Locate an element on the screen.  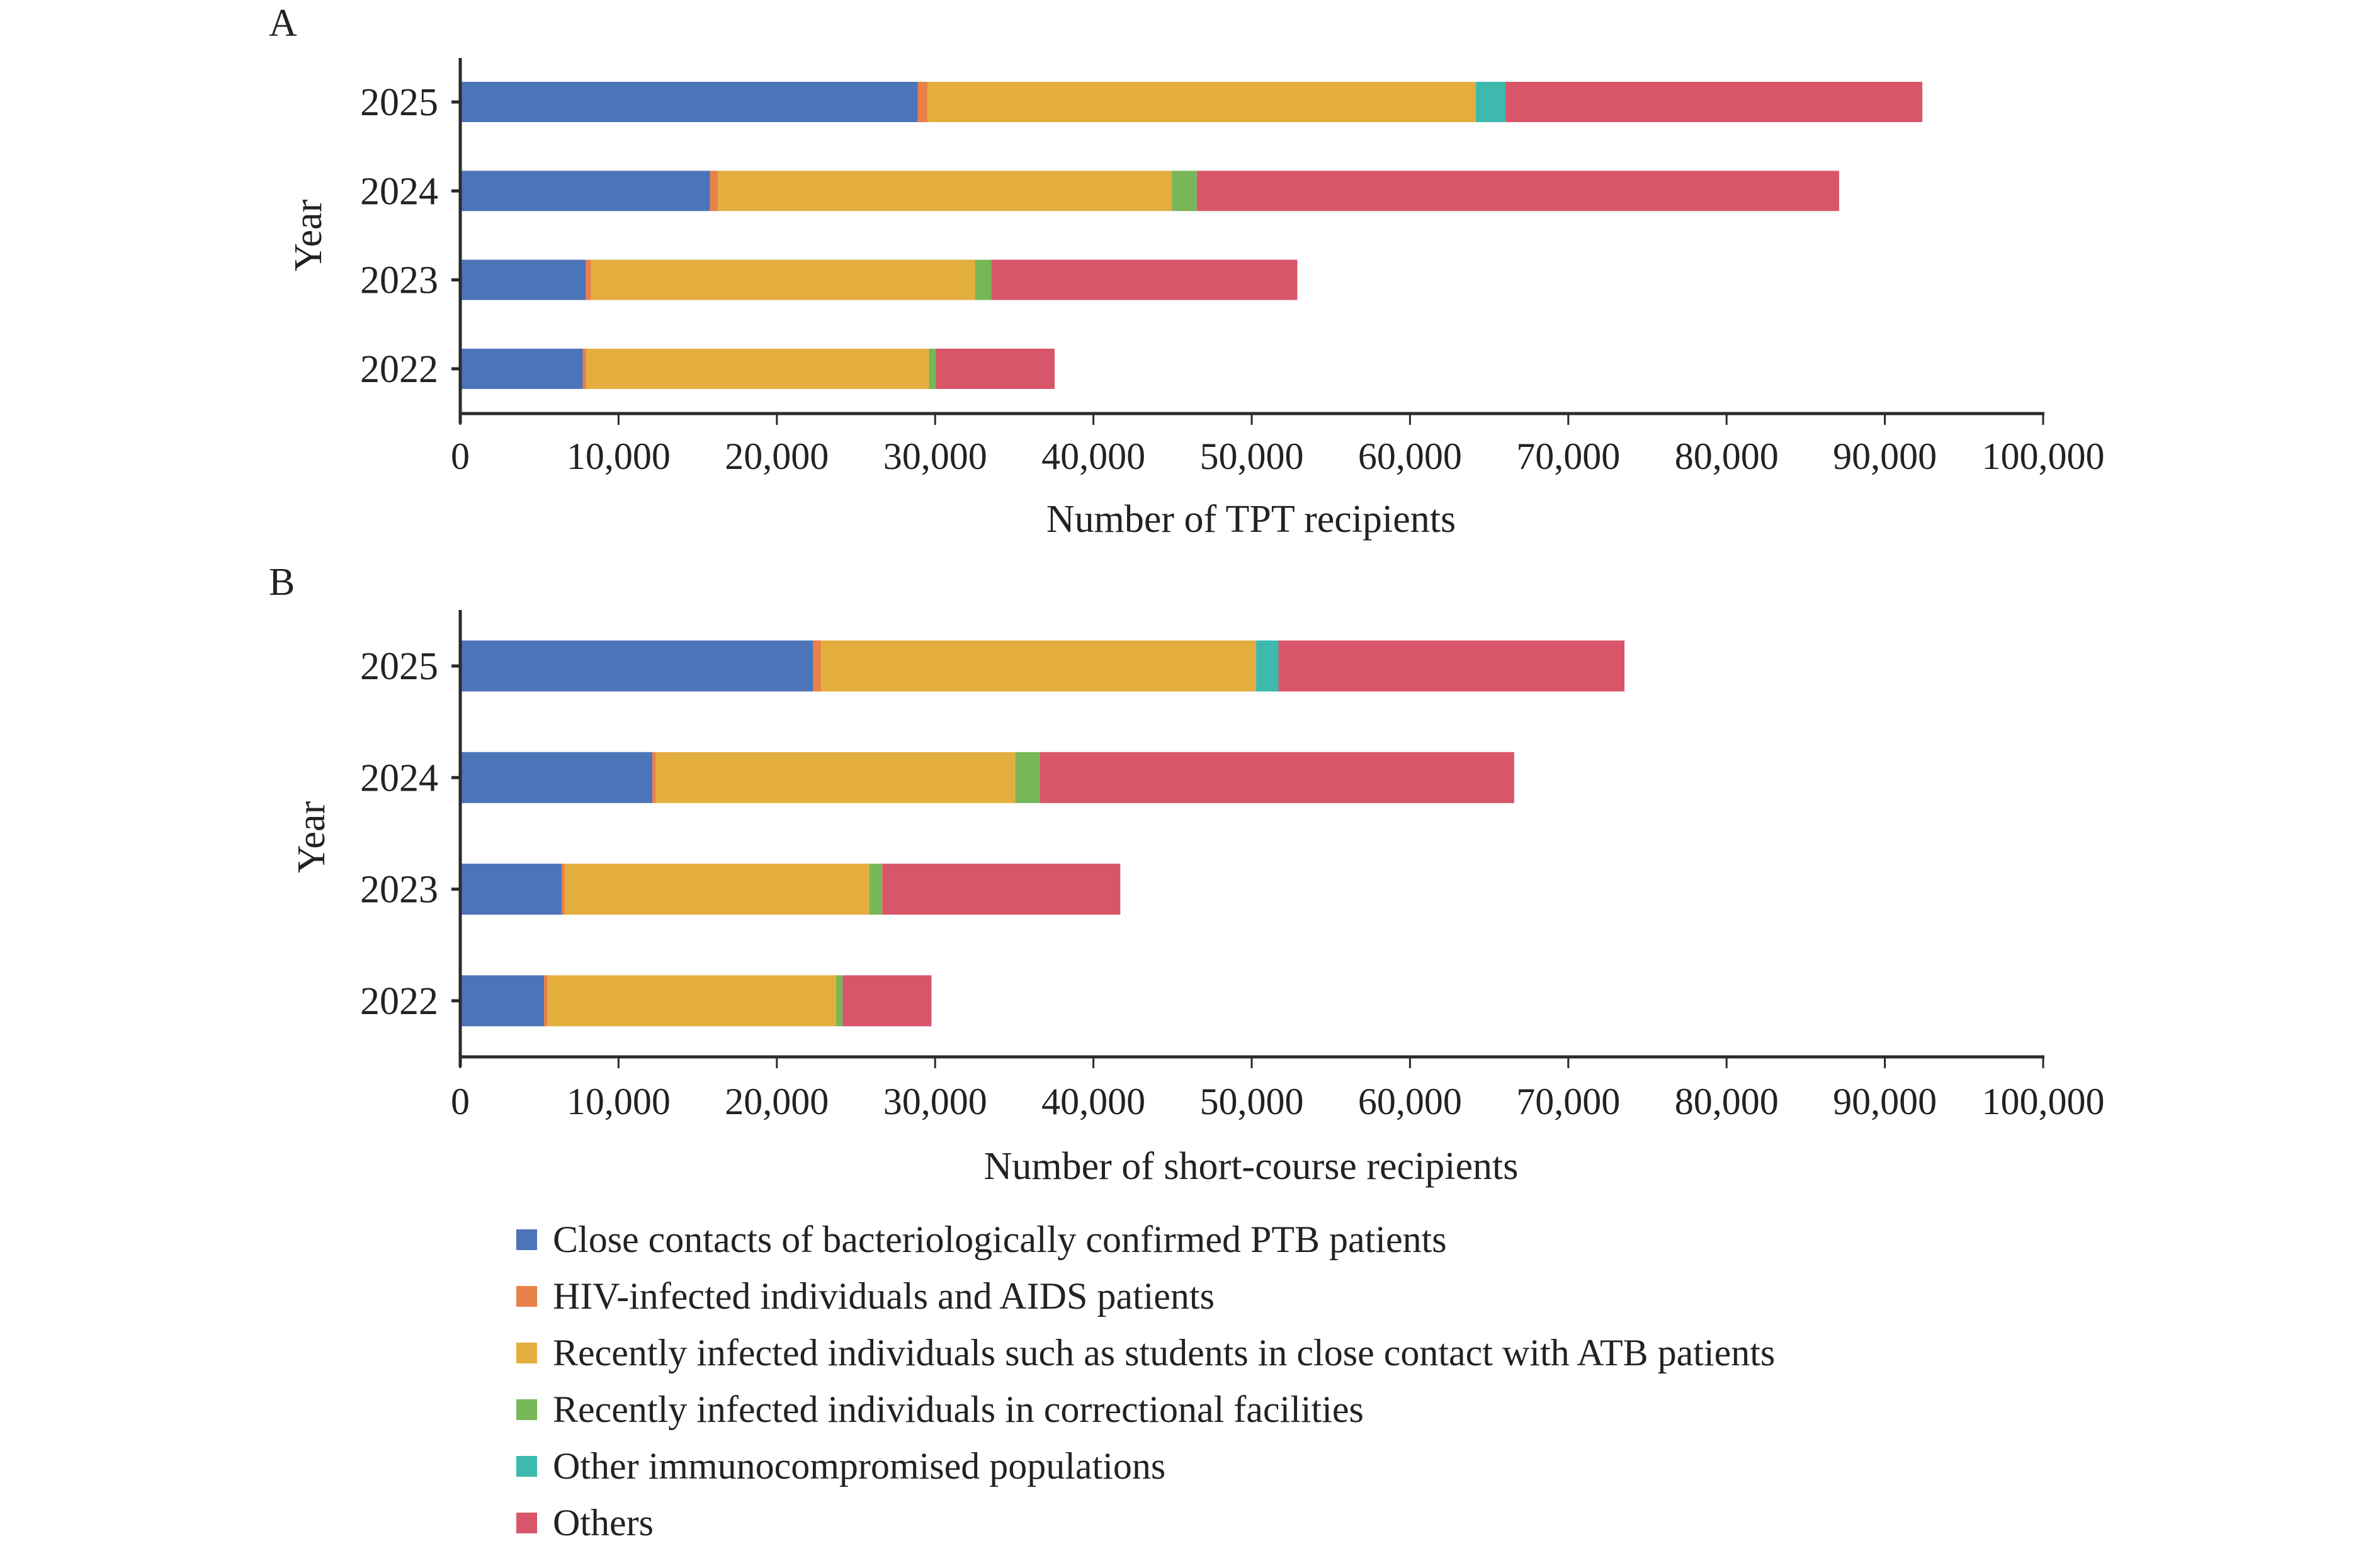
panel-a-bar-2025-close-contacts is located at coordinates (689, 102).